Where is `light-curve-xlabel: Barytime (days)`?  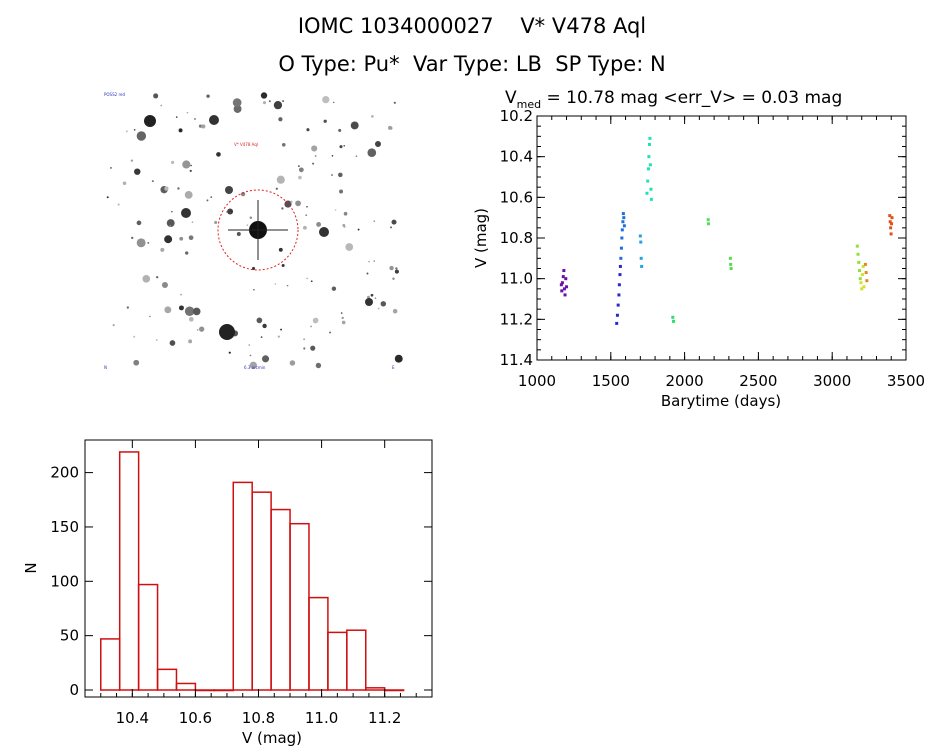
light-curve-xlabel: Barytime (days) is located at coordinates (721, 401).